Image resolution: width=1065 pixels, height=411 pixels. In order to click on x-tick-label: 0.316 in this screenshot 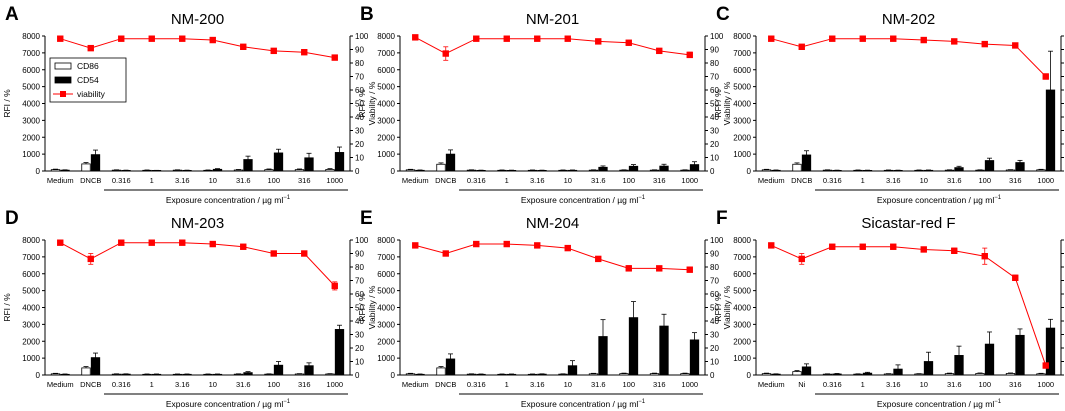, I will do `click(832, 180)`.